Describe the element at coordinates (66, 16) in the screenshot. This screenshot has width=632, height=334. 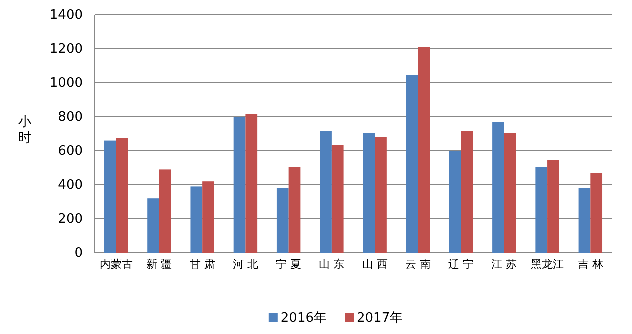
I see `y-tick-label: 1400` at that location.